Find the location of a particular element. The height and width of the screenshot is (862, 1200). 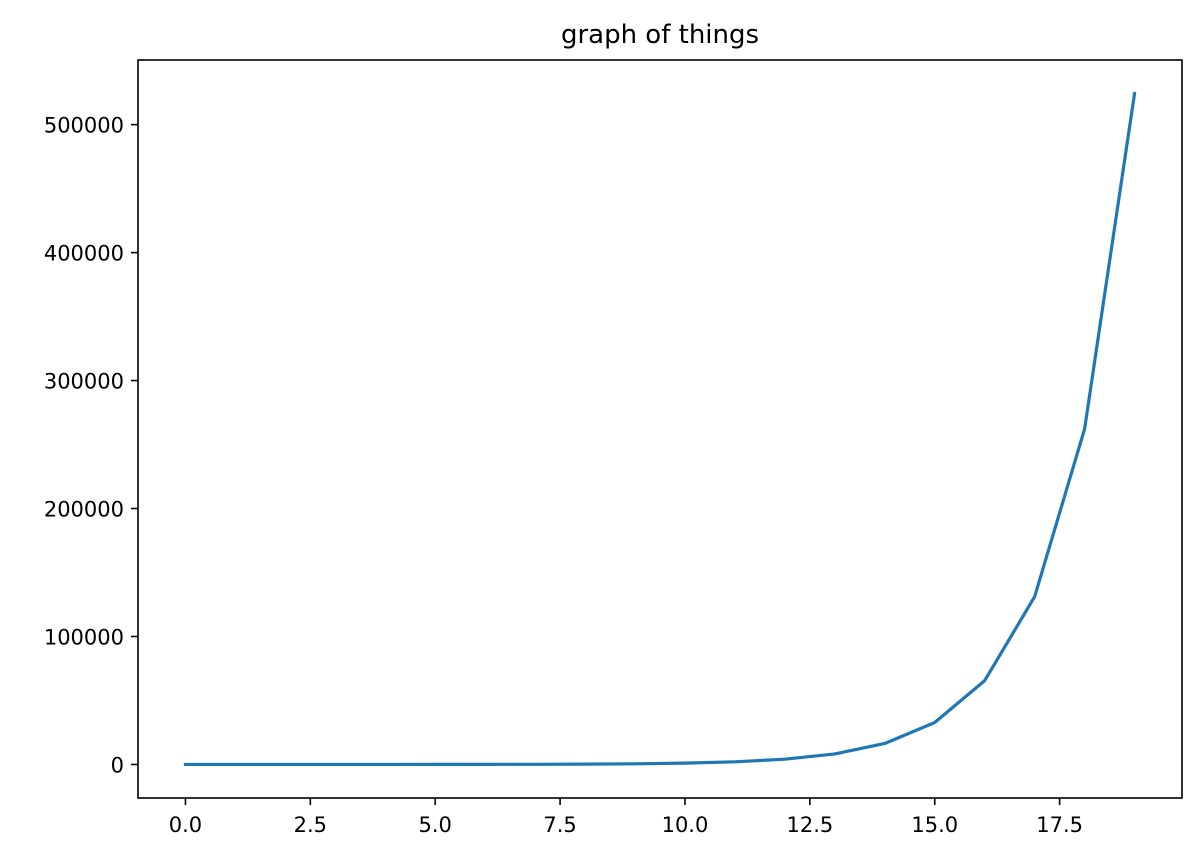

y-tick-label: 500000 is located at coordinates (84, 126).